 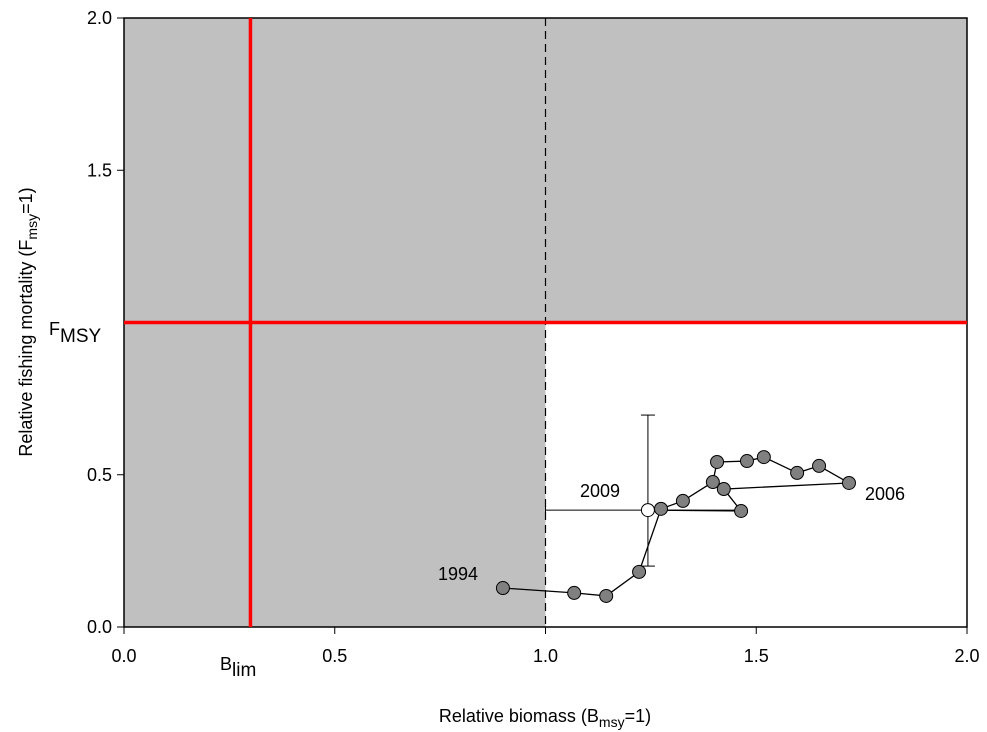 I want to click on x-axis-label: Relative biomass (Bmsy=1), so click(x=545, y=718).